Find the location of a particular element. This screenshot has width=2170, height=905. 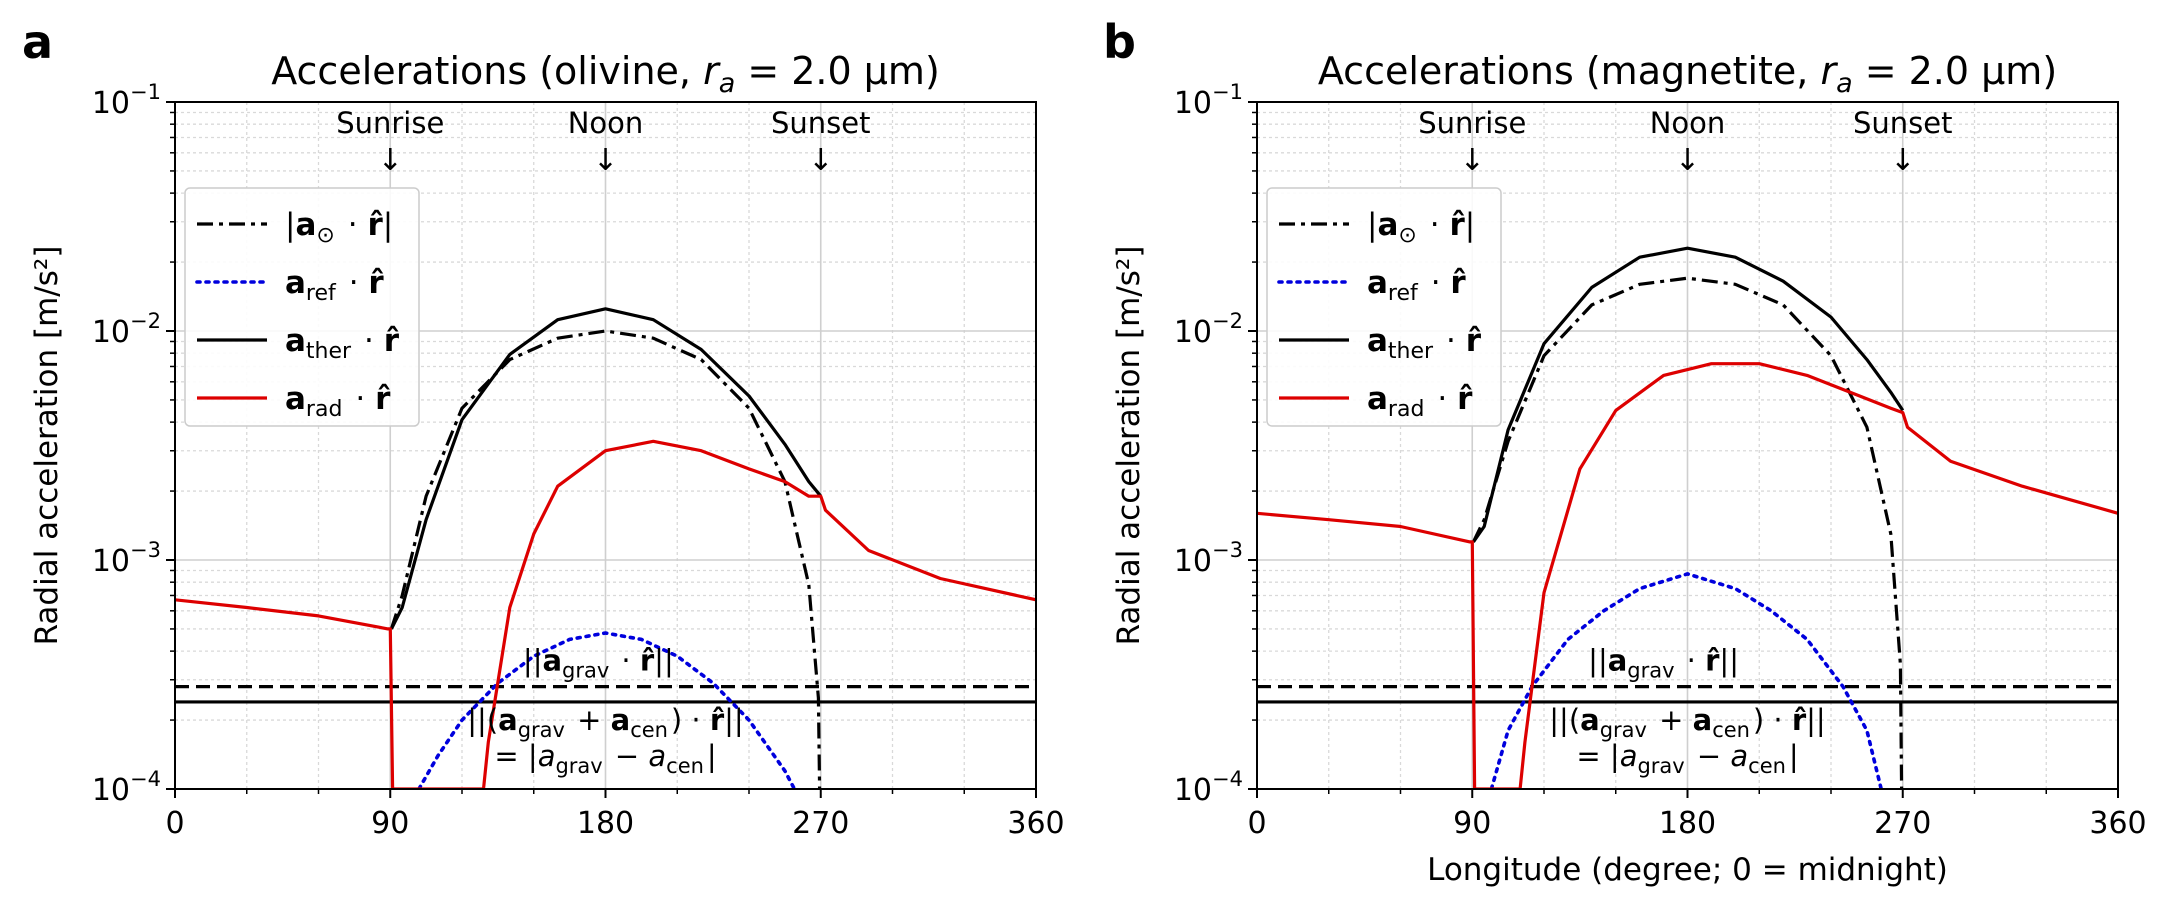

y-axis-label: Radial acceleration [m/s²] is located at coordinates (47, 446).